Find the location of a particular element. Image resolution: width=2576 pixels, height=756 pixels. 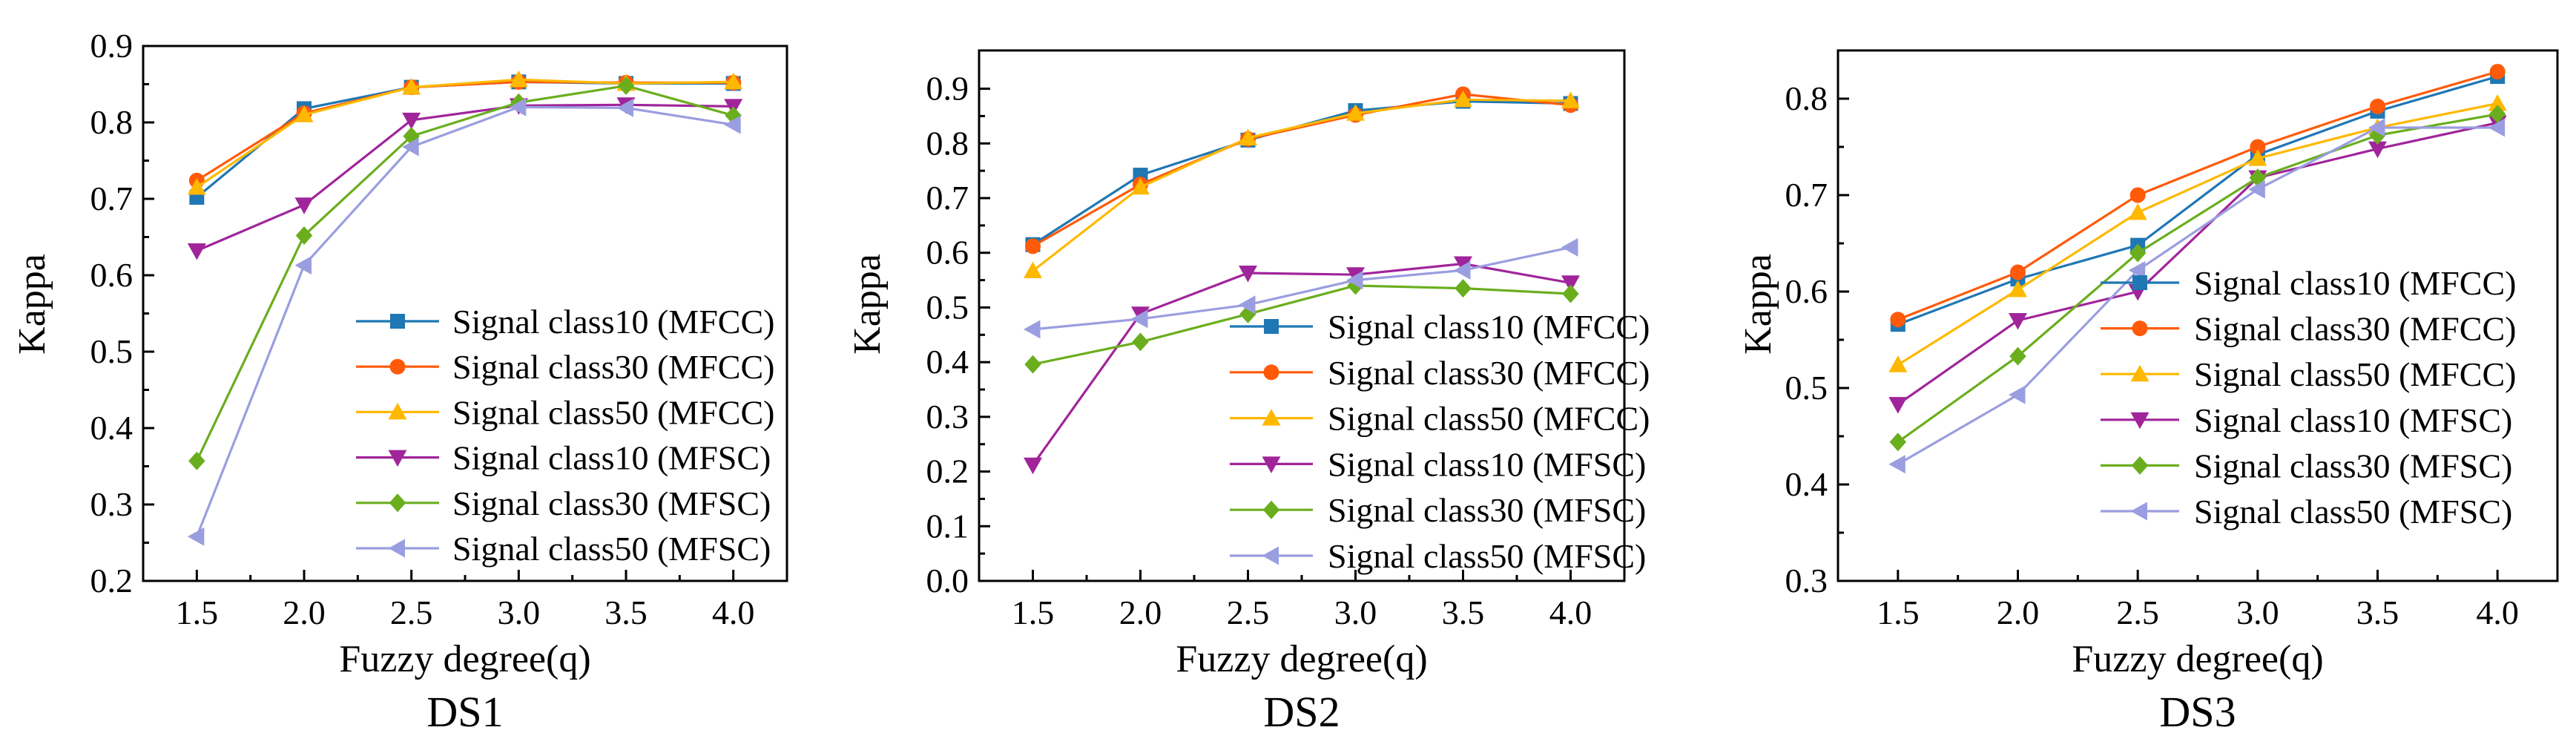

y-tick-label: 0.6 is located at coordinates (948, 253).